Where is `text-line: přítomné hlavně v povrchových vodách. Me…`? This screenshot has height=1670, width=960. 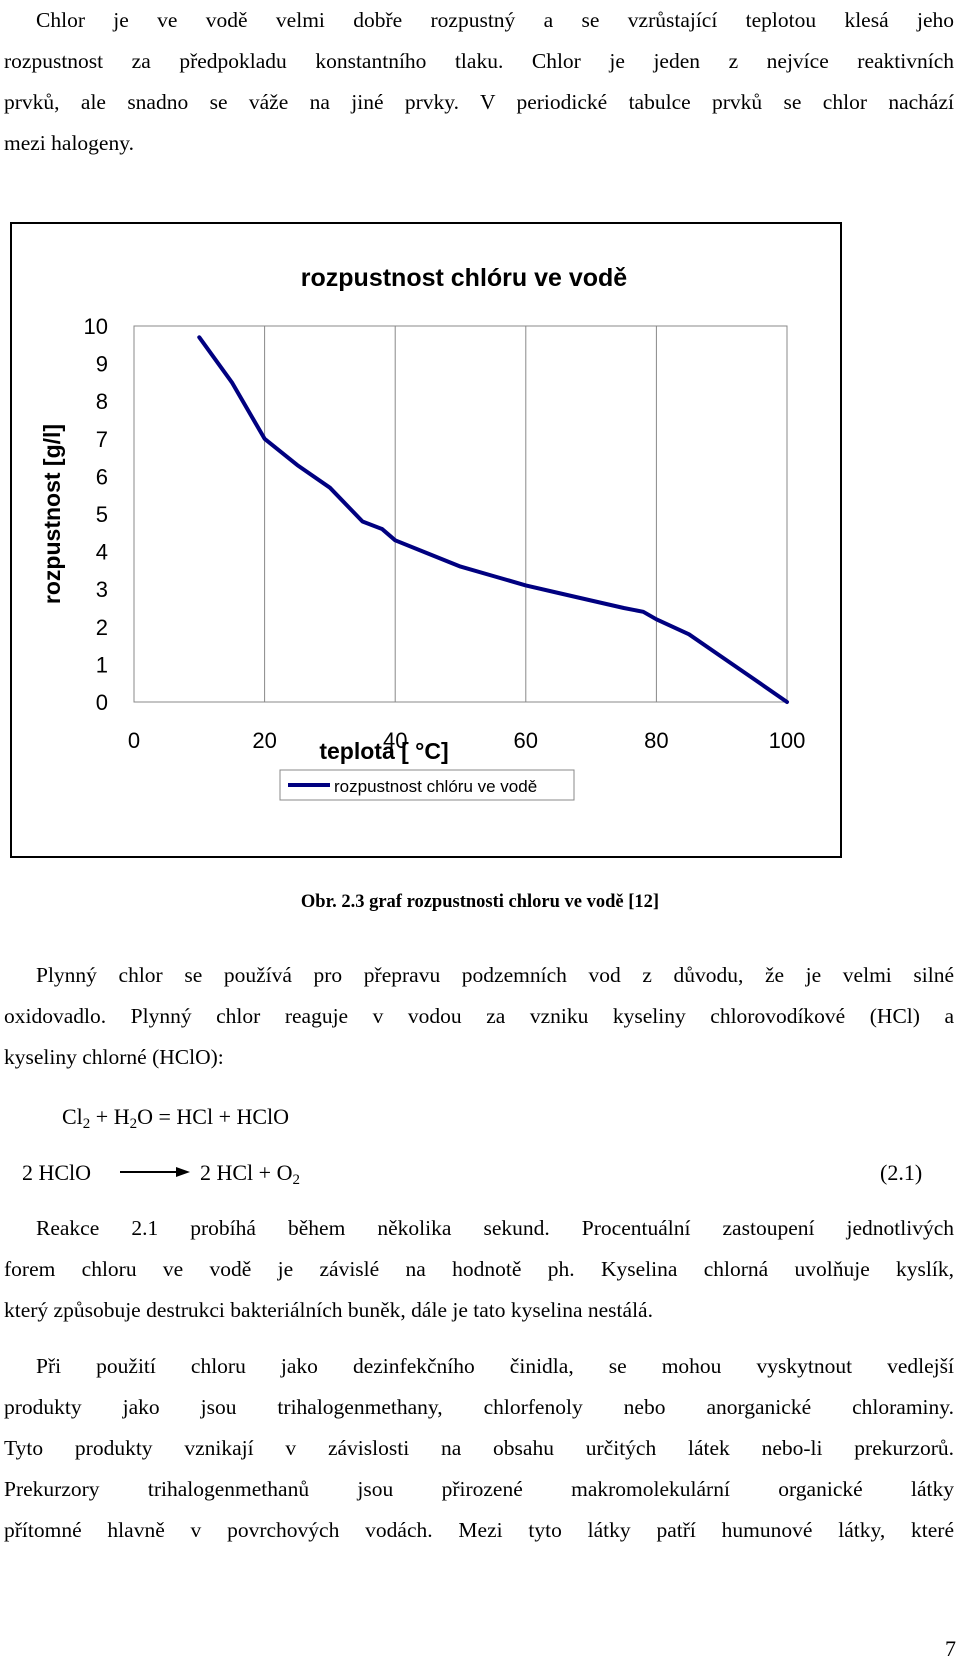 text-line: přítomné hlavně v povrchových vodách. Me… is located at coordinates (479, 1530).